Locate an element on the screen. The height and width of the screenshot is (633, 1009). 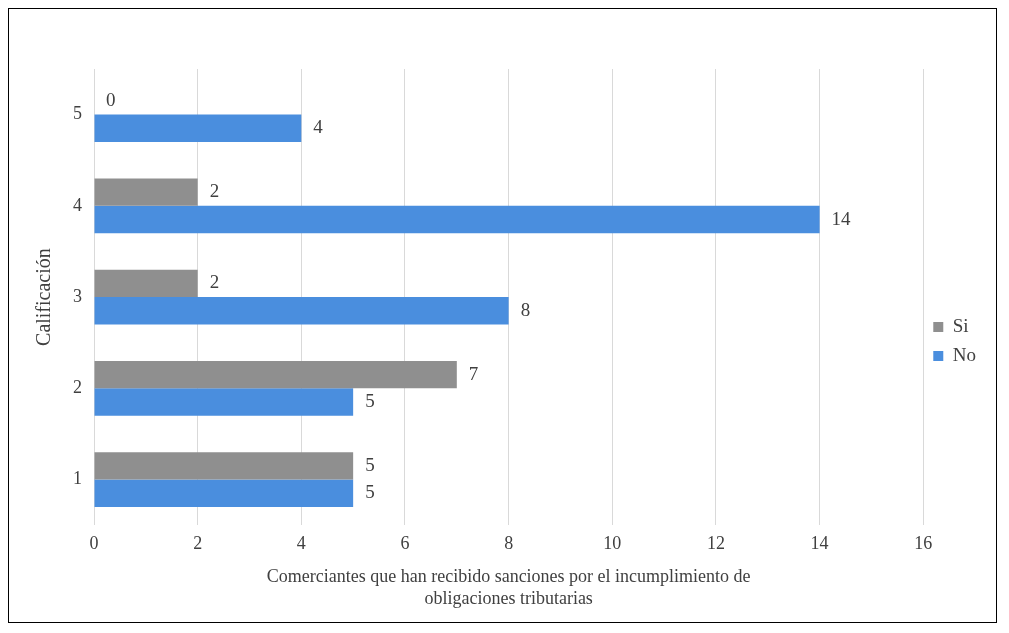
x-tick-label: 6 is located at coordinates (405, 542).